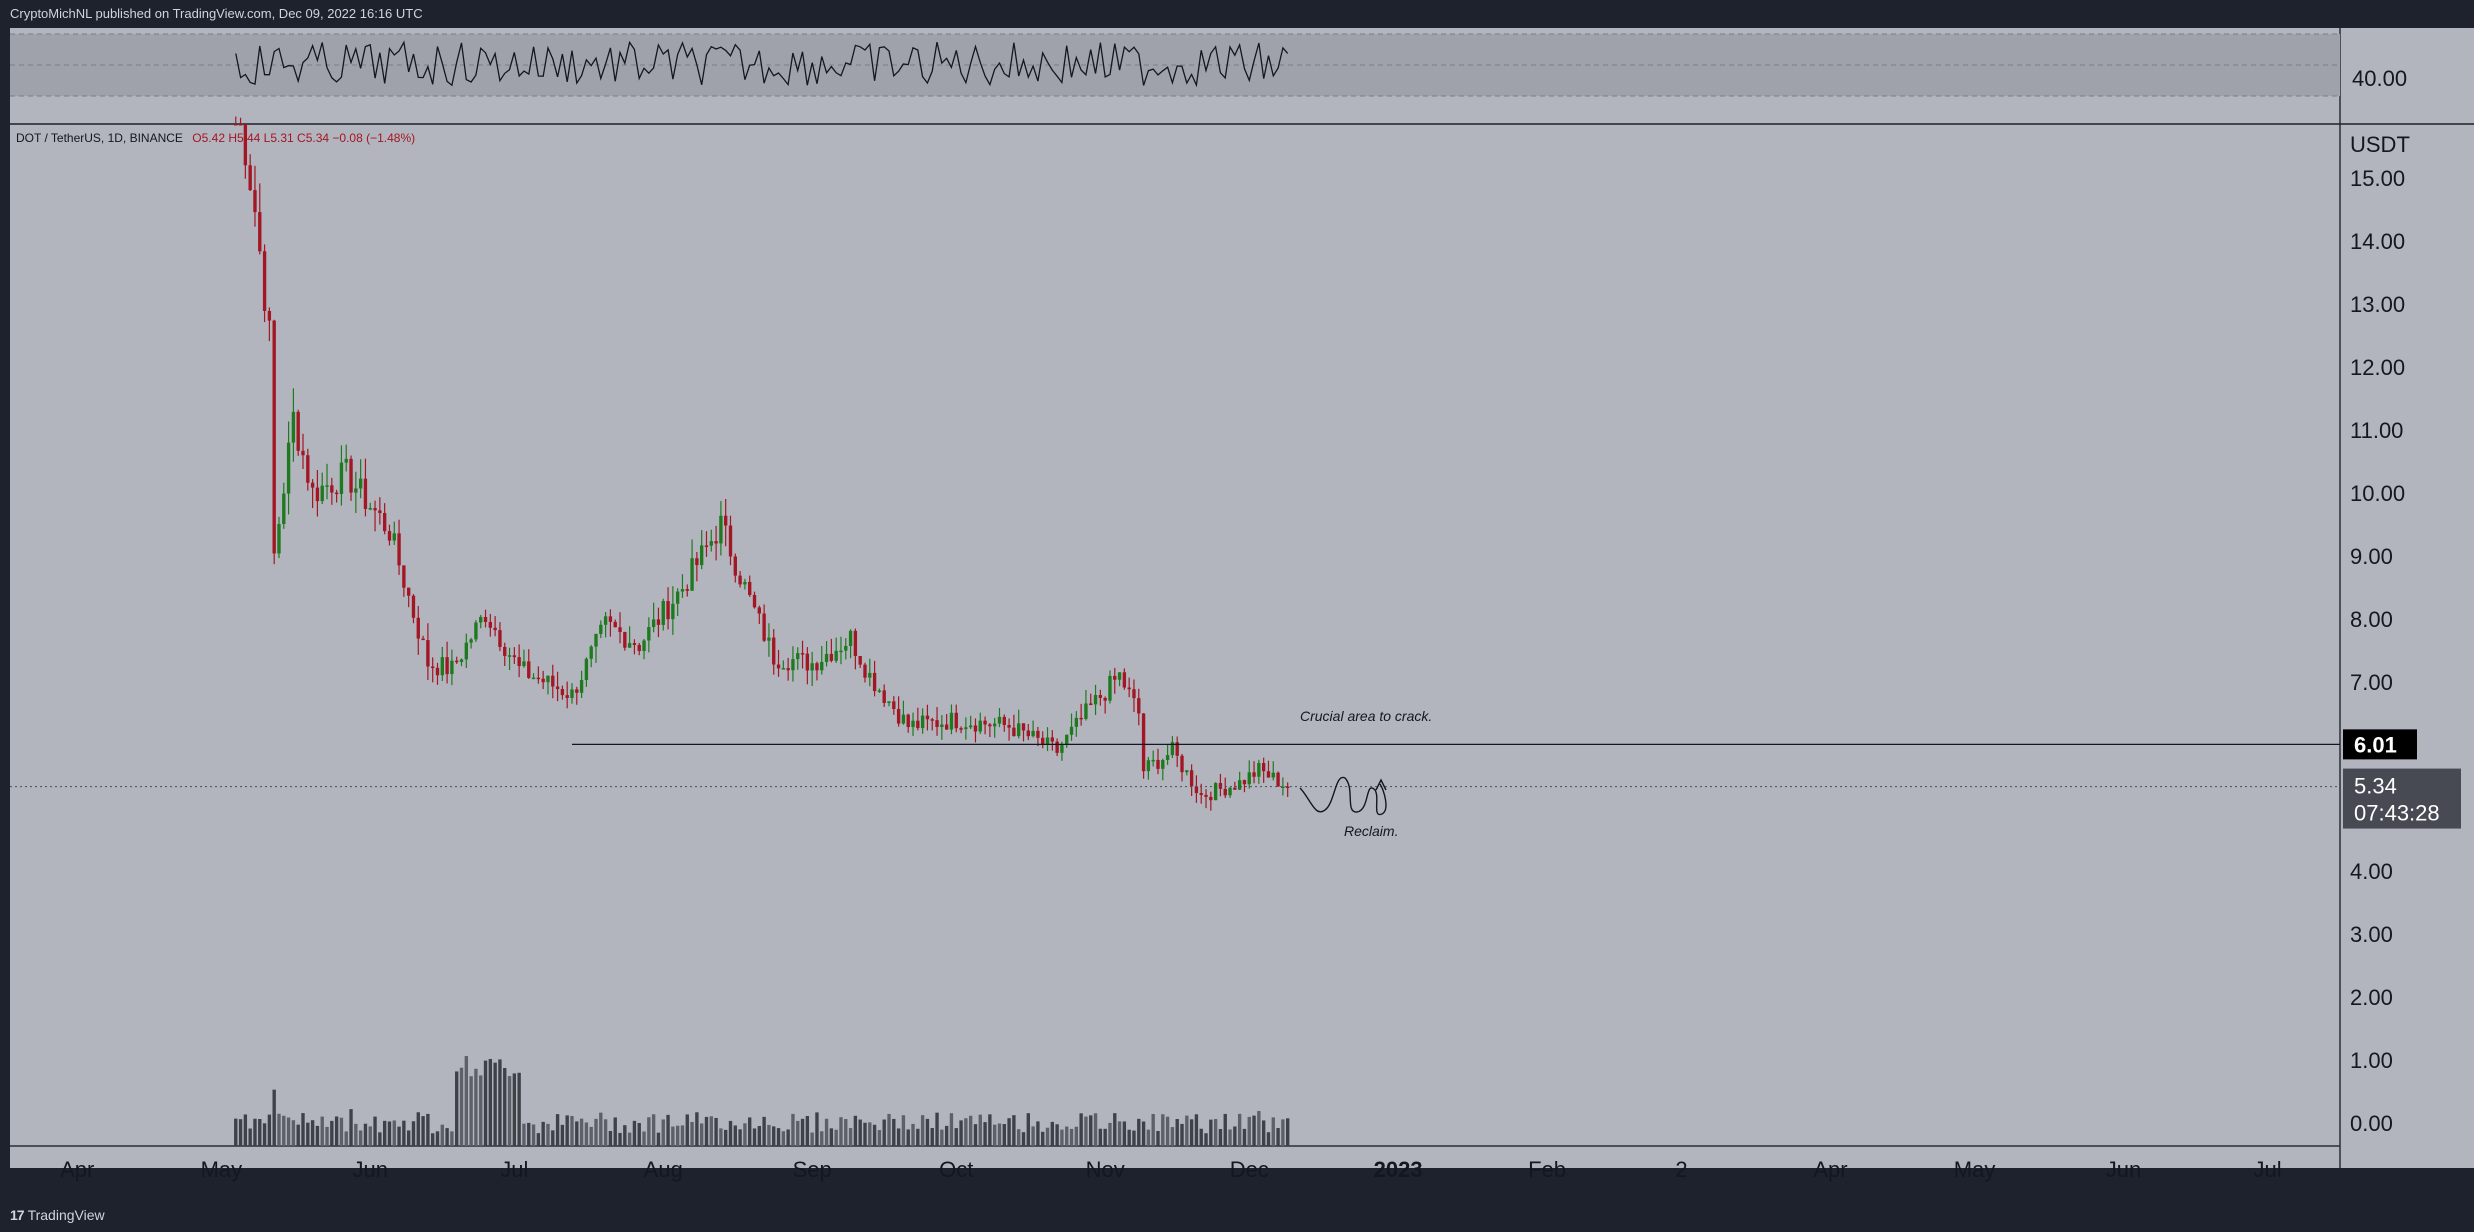 The image size is (2474, 1232). What do you see at coordinates (1249, 1169) in the screenshot?
I see `time-tick-label: Dec` at bounding box center [1249, 1169].